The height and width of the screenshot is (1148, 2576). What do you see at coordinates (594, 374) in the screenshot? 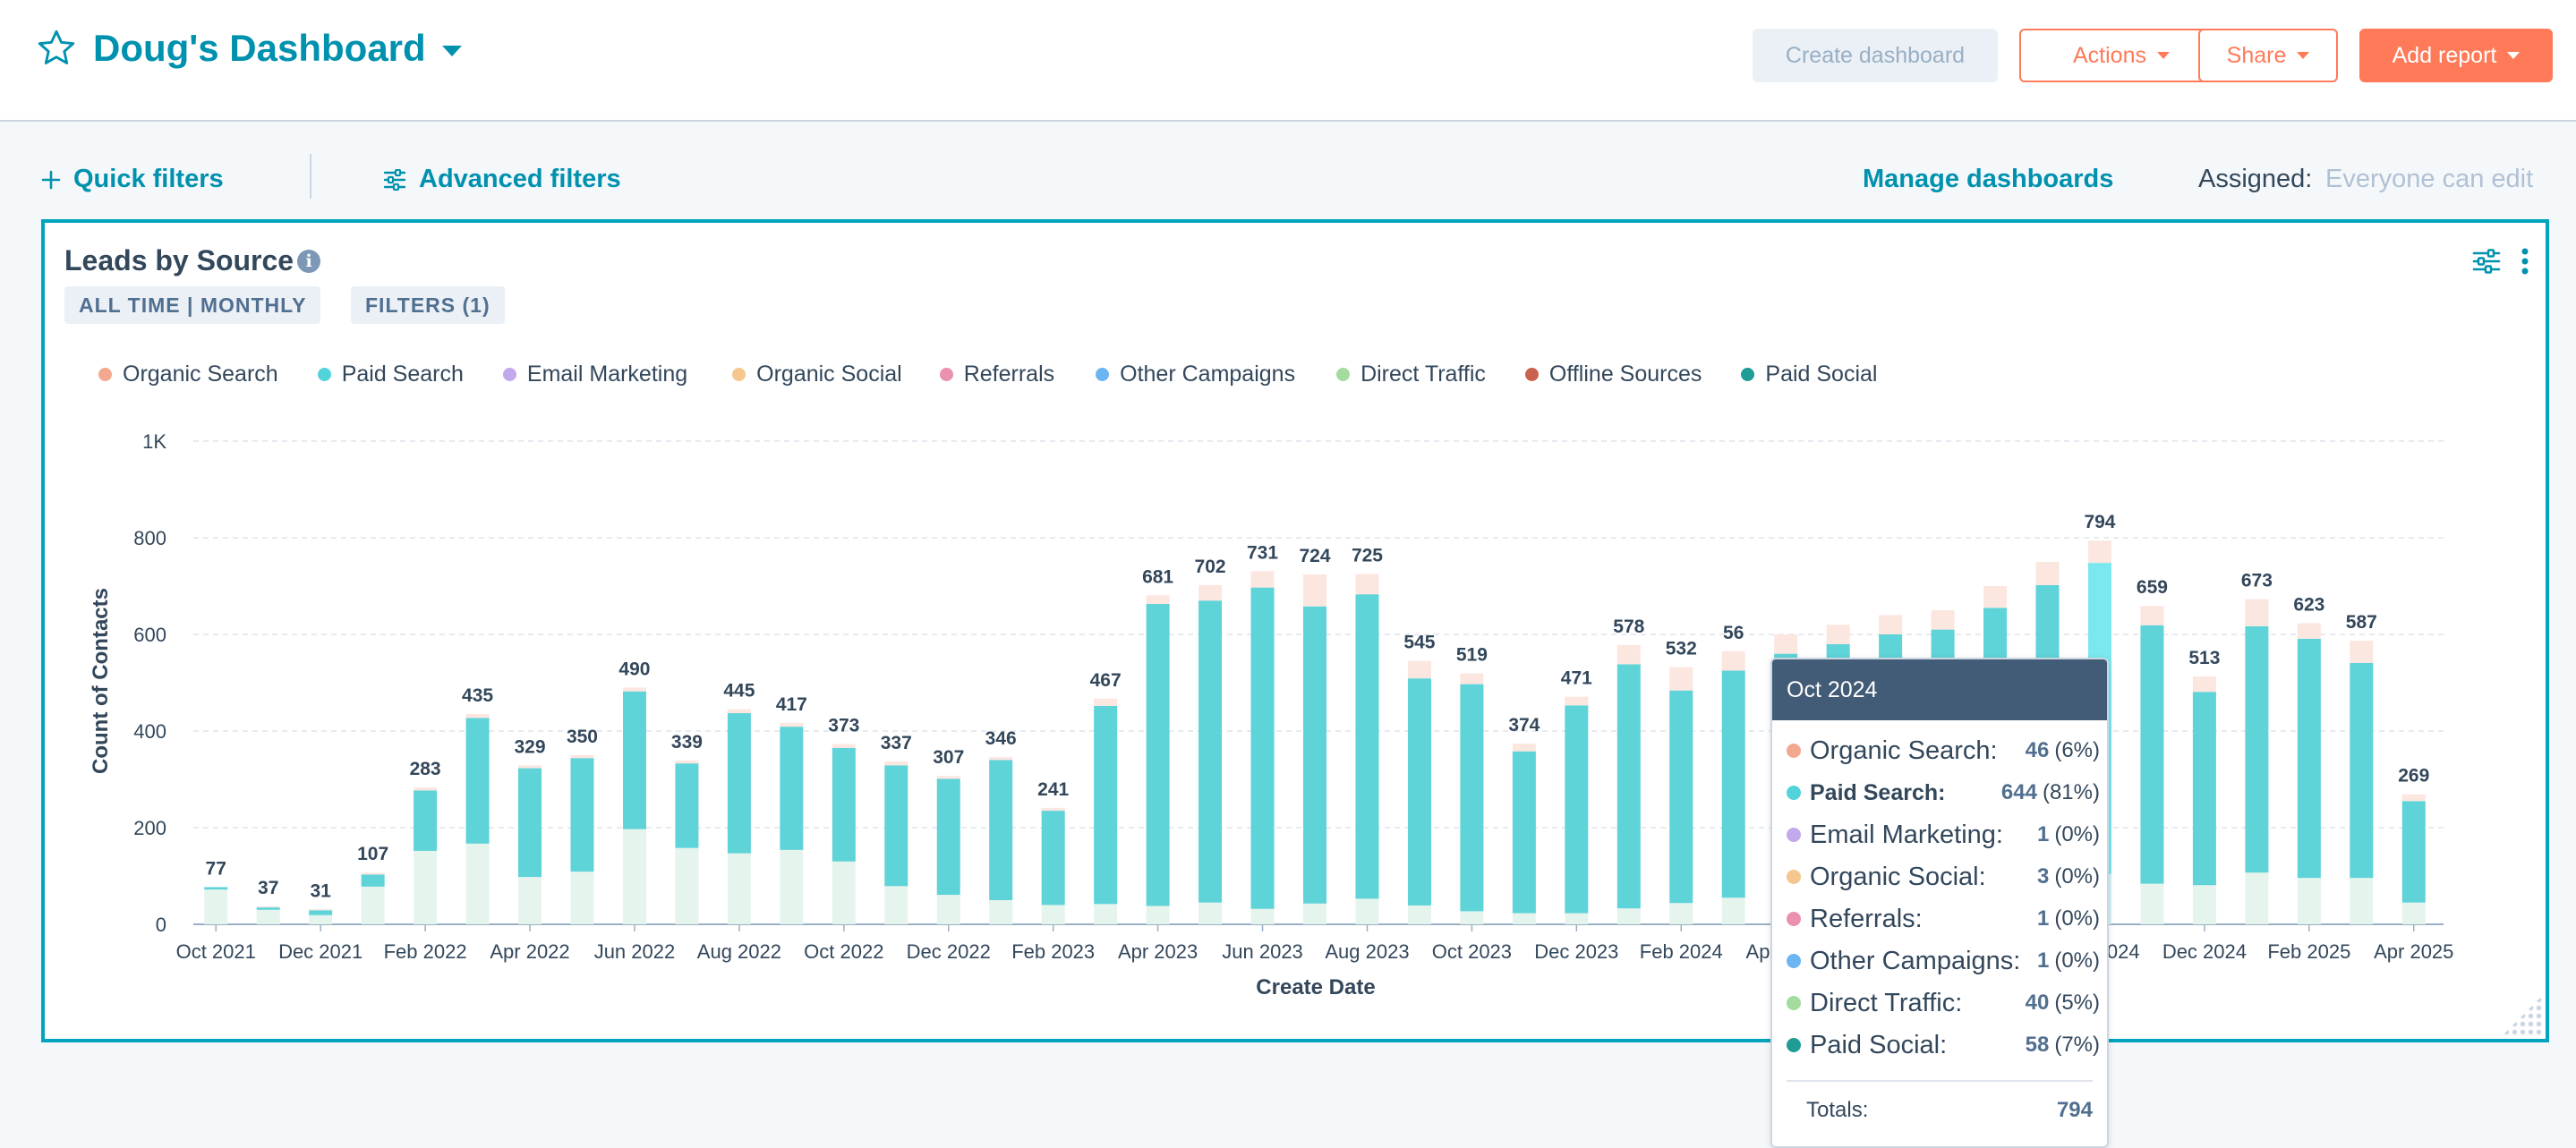
I see `legend-item: Email Marketing` at bounding box center [594, 374].